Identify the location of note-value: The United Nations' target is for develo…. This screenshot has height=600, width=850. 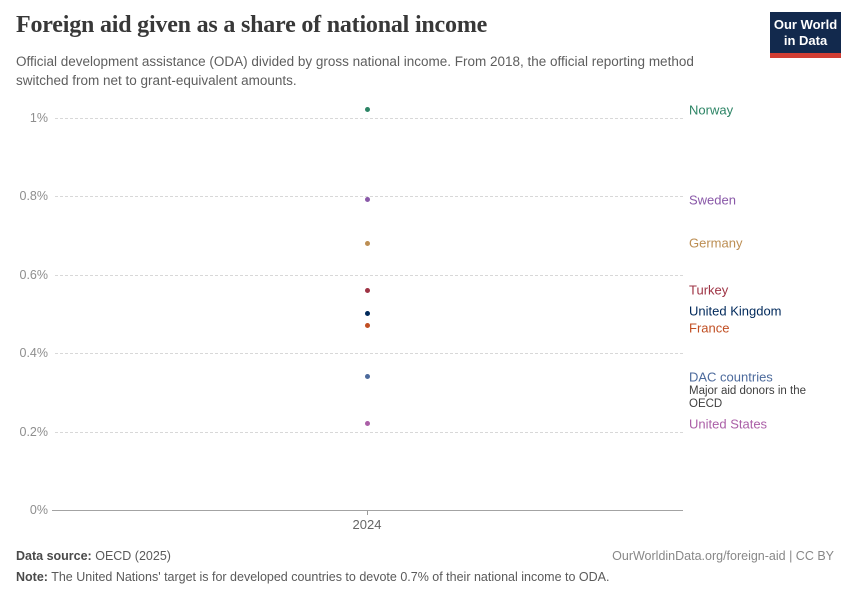
(330, 577).